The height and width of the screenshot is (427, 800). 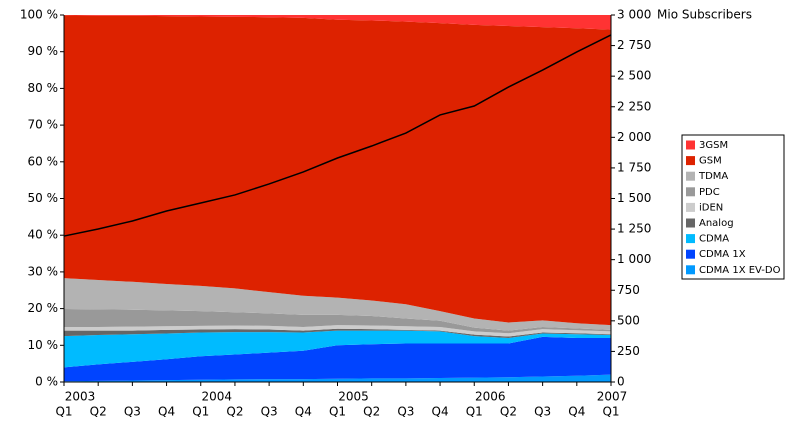 I want to click on y-tick-label: 40 %, so click(x=43, y=235).